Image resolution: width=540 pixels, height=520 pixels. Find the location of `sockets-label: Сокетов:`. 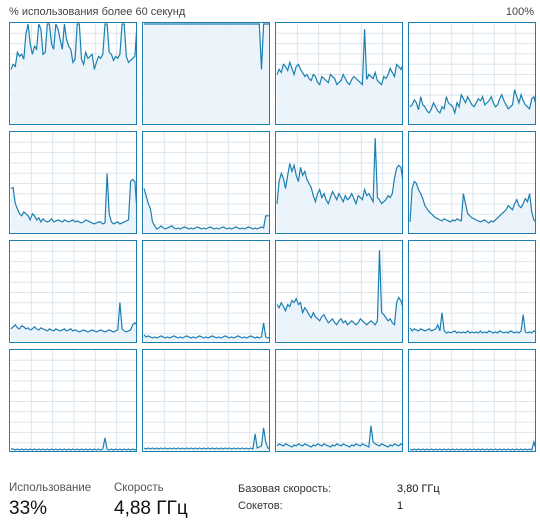

sockets-label: Сокетов: is located at coordinates (260, 506).